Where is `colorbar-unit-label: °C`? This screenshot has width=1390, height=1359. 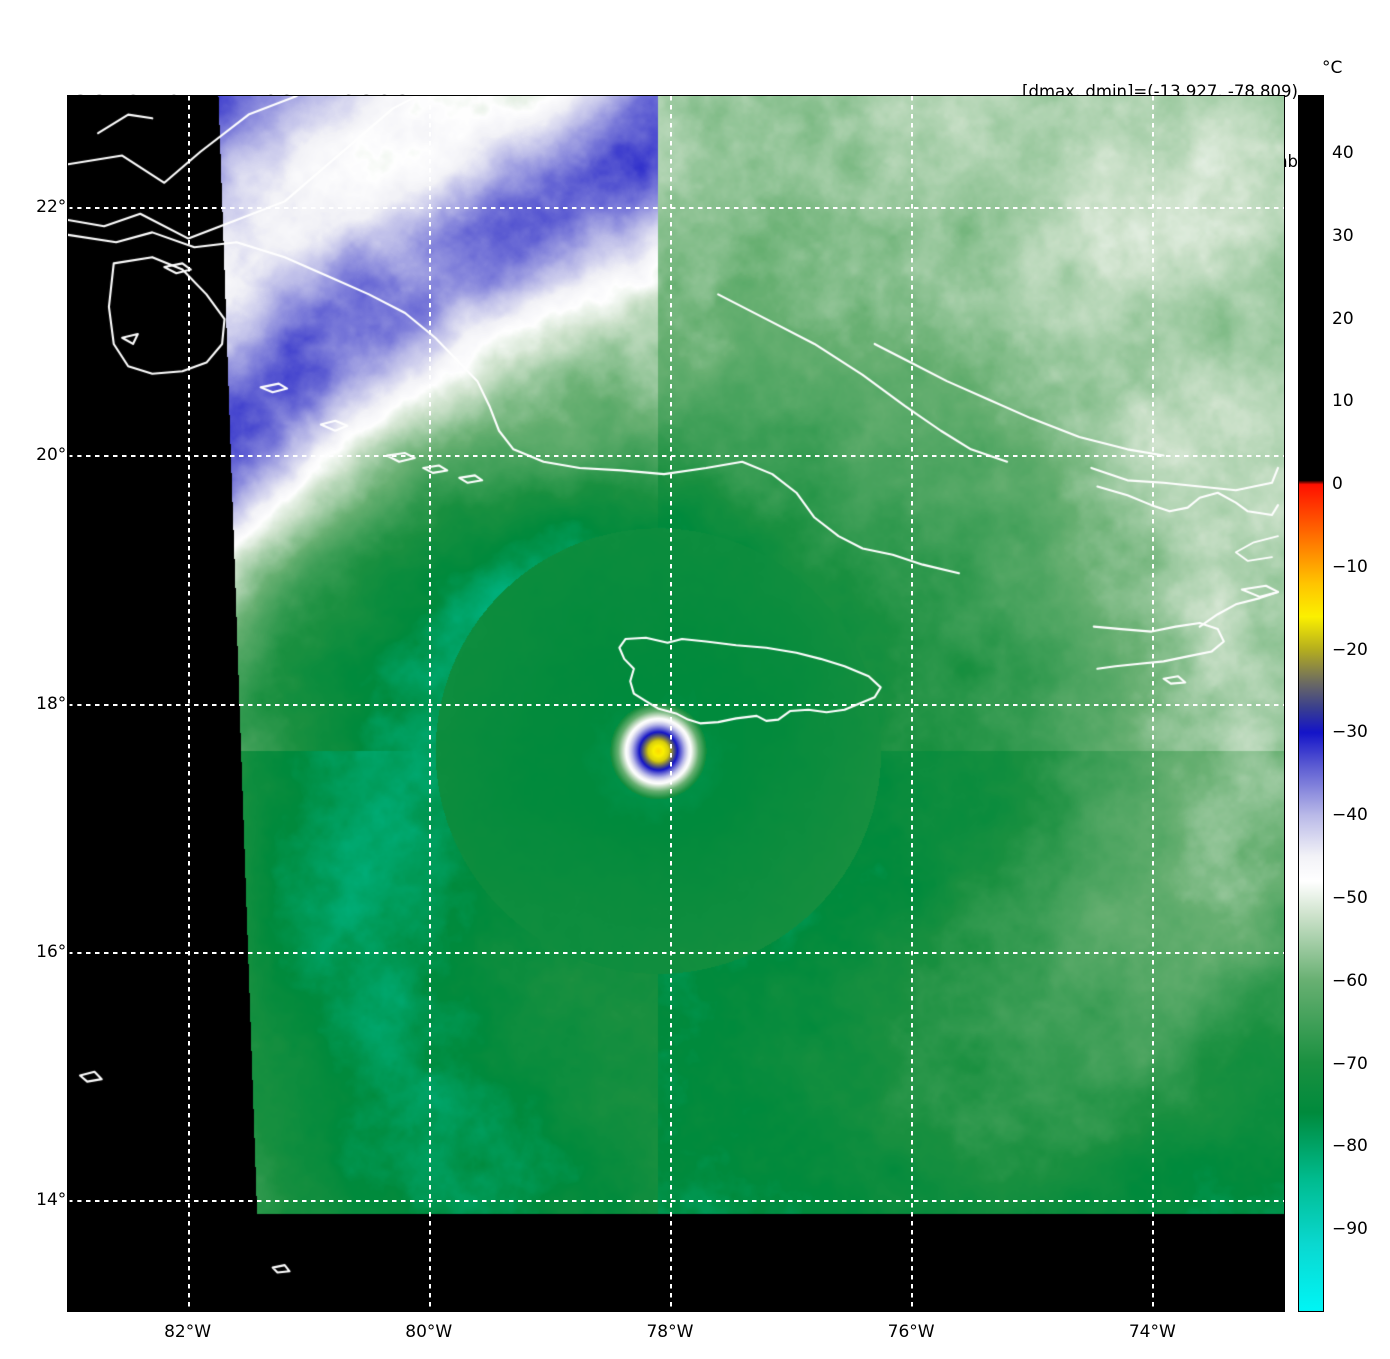 colorbar-unit-label: °C is located at coordinates (1332, 68).